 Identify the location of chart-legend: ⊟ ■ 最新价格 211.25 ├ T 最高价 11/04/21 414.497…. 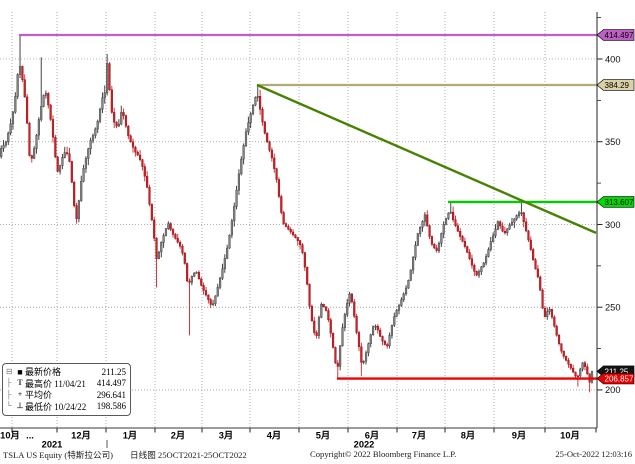
(66, 389).